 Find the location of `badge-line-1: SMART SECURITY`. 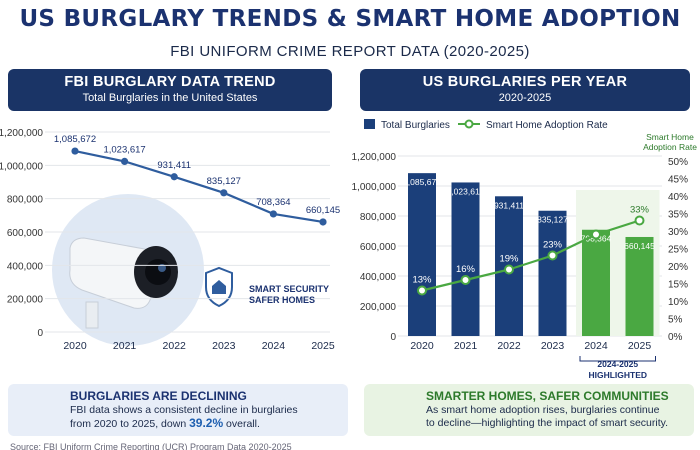

badge-line-1: SMART SECURITY is located at coordinates (289, 289).